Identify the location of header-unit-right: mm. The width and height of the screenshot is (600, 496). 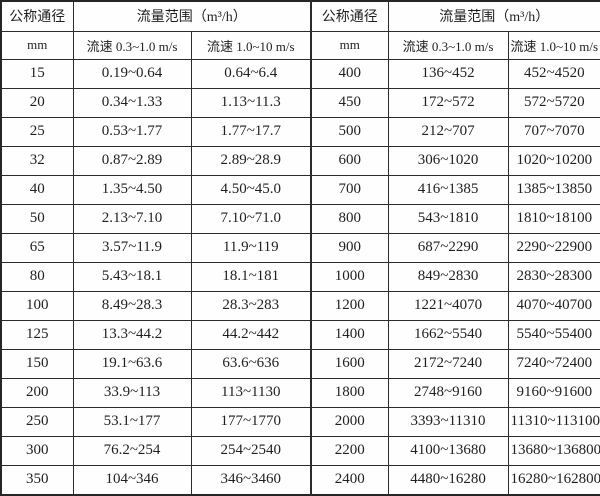
(349, 45).